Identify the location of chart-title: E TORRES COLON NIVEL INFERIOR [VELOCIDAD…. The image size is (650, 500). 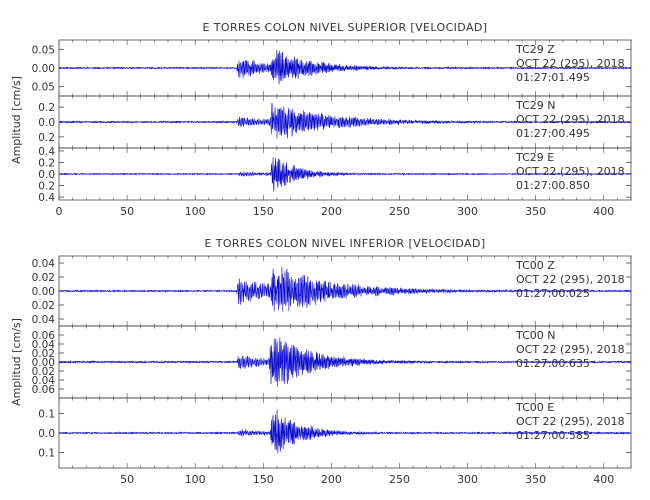
(344, 243).